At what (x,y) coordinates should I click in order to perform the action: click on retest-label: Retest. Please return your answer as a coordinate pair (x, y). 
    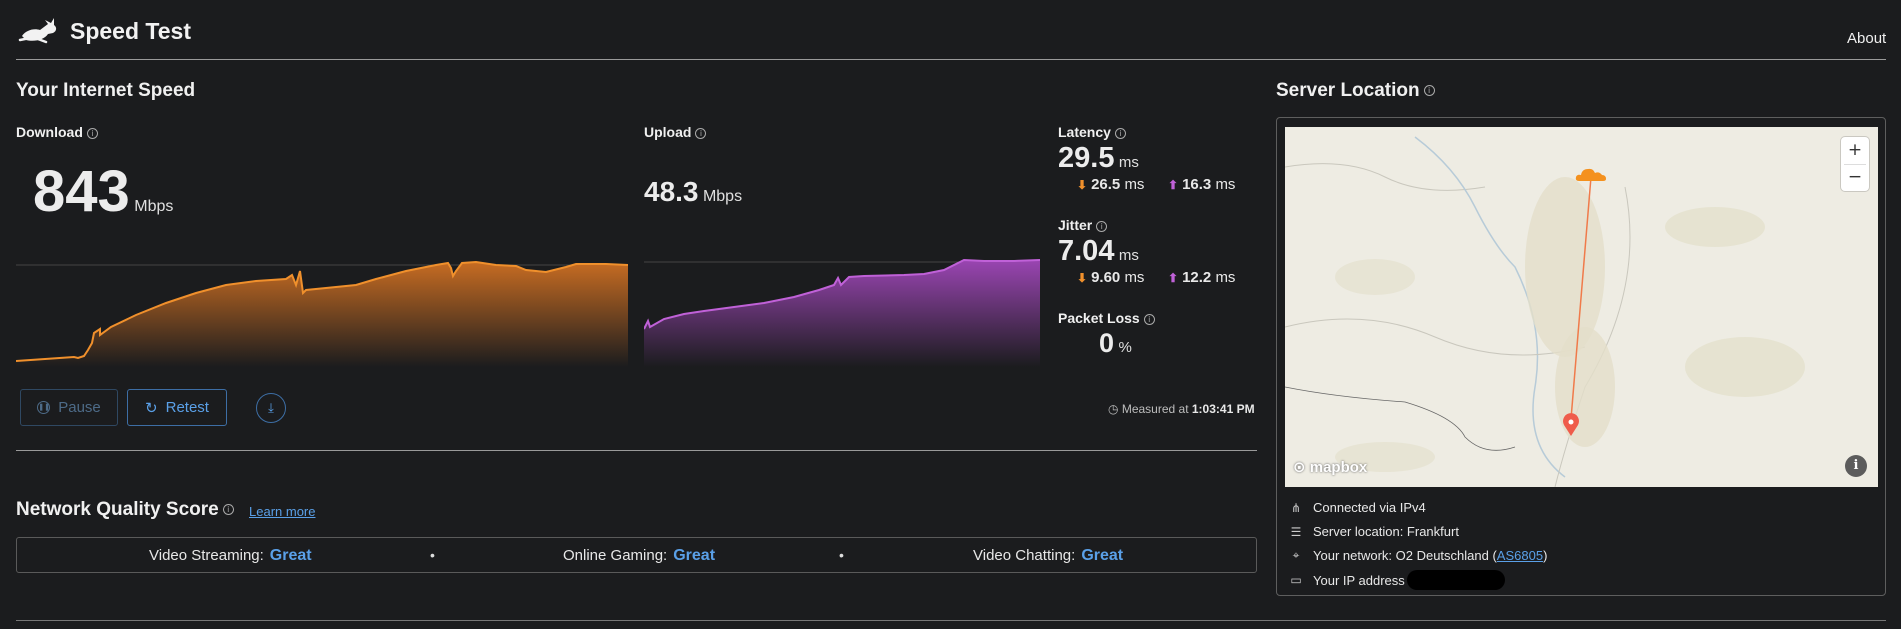
    Looking at the image, I should click on (187, 407).